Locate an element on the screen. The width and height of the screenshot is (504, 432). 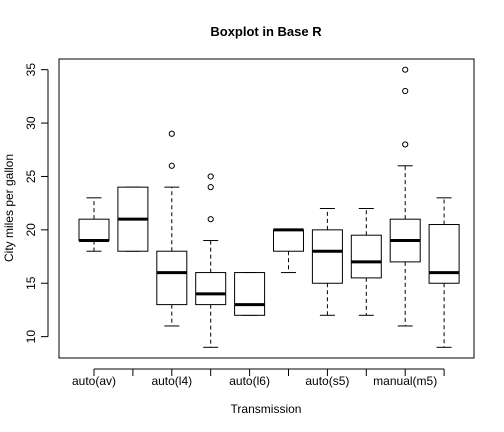
box-manual-m6 is located at coordinates (444, 272).